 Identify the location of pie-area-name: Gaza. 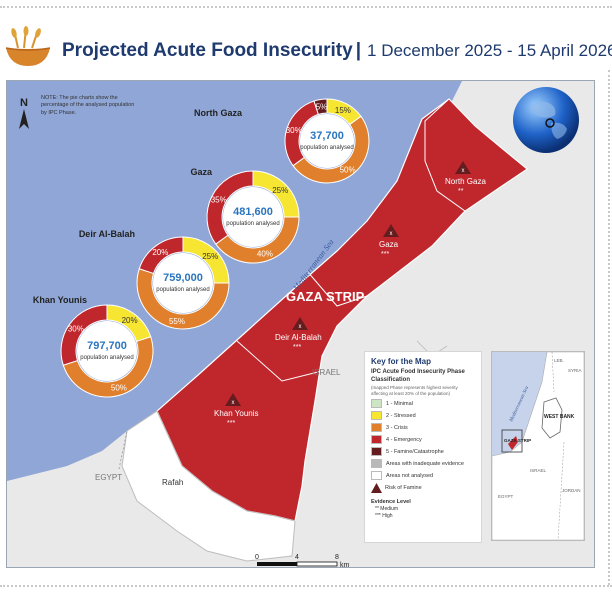
(201, 172).